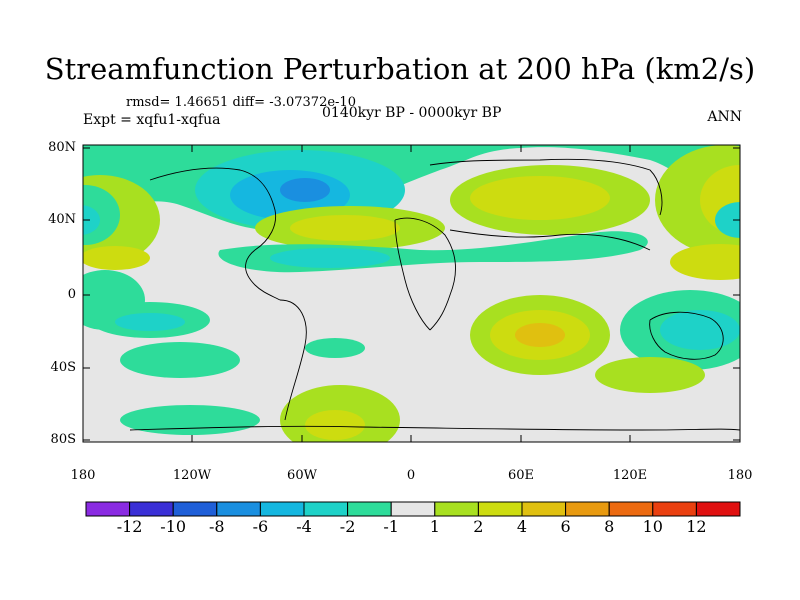  I want to click on contour-olive-cpac, so click(116, 258).